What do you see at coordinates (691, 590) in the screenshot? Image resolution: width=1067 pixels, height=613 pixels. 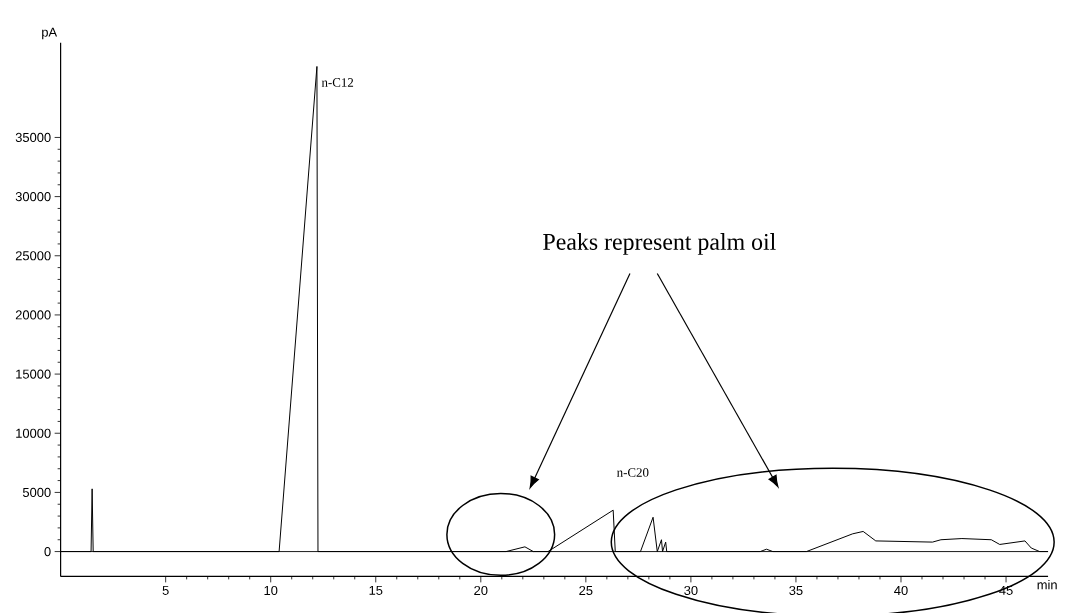 I see `x-tick-label: 30` at bounding box center [691, 590].